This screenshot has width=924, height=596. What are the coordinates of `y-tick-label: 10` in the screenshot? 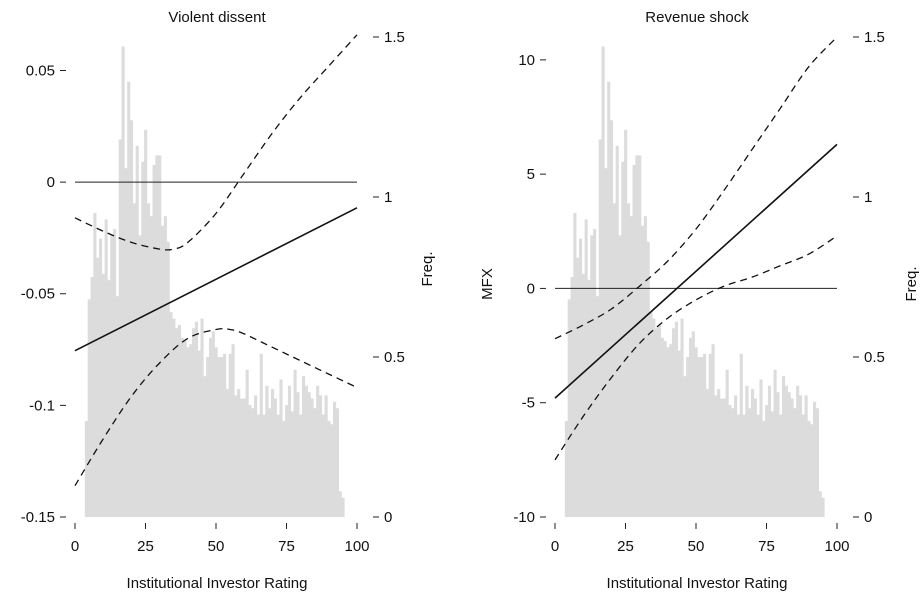 It's located at (526, 60).